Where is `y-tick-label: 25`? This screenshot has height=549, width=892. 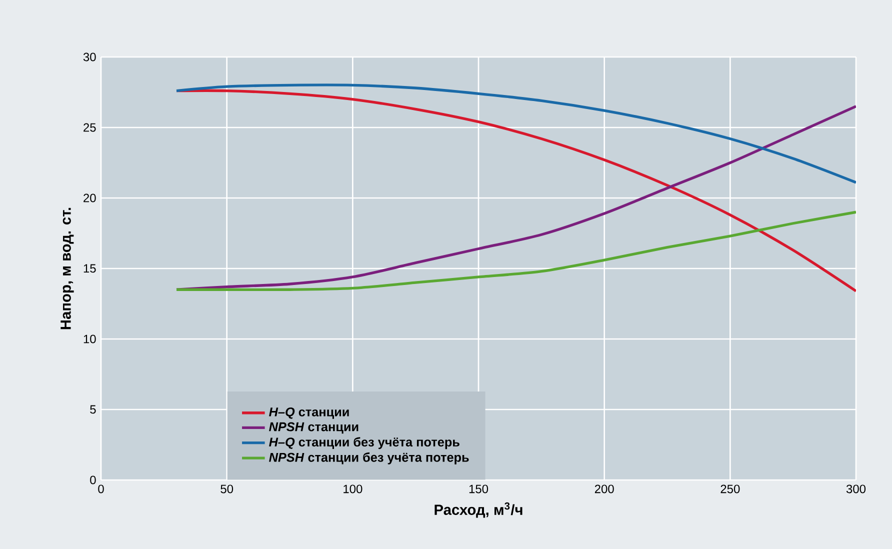 y-tick-label: 25 is located at coordinates (90, 127).